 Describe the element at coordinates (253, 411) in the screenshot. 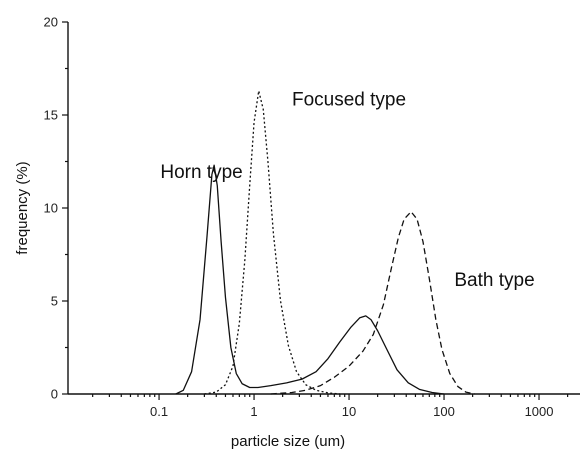

I see `x-tick-label: 1` at that location.